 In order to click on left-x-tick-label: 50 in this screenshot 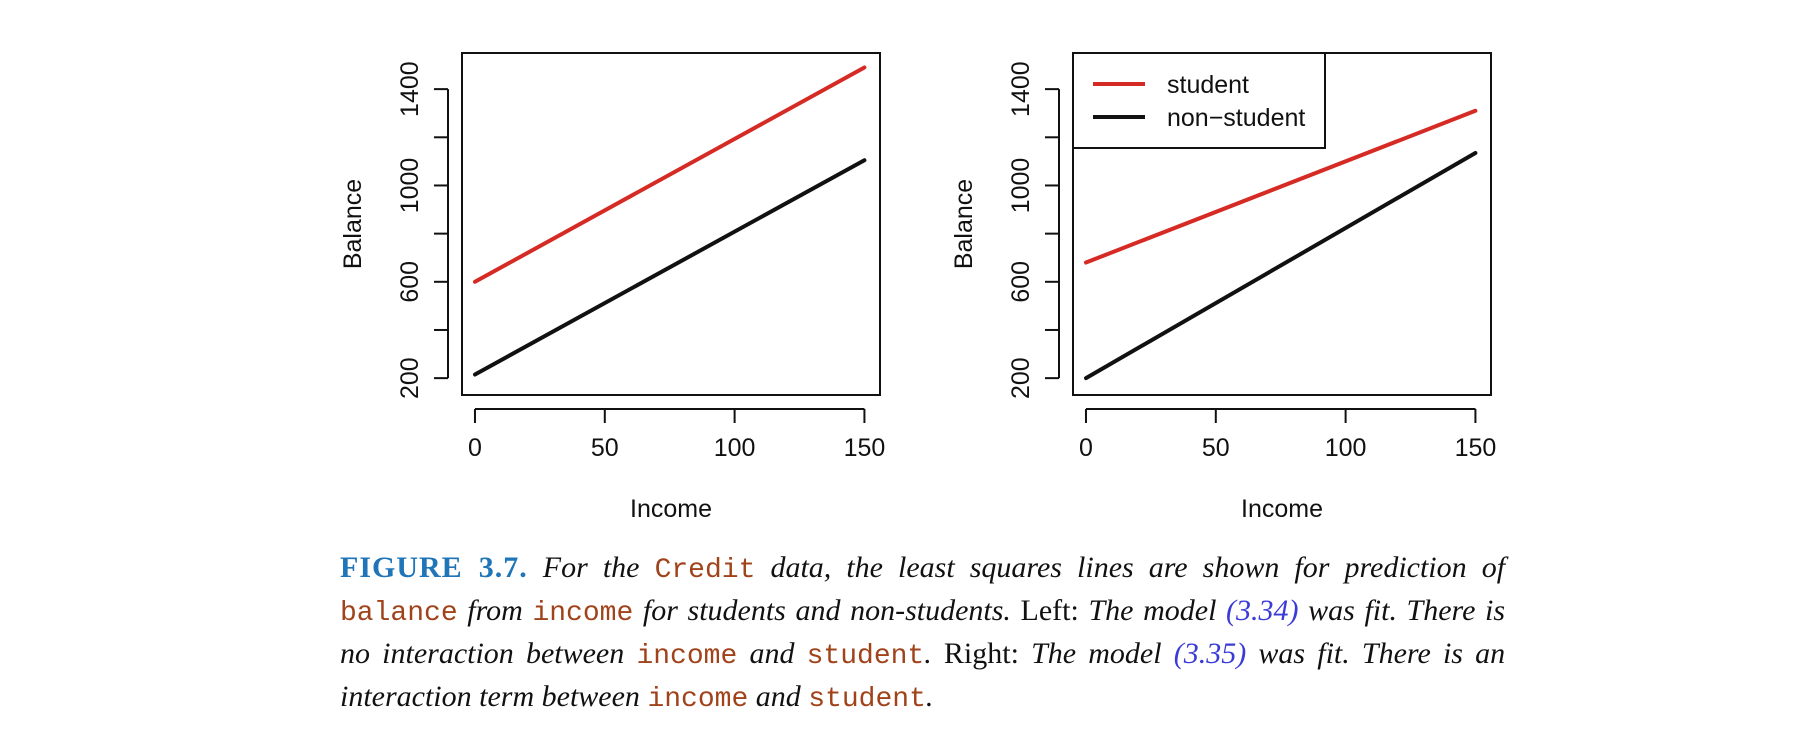, I will do `click(605, 448)`.